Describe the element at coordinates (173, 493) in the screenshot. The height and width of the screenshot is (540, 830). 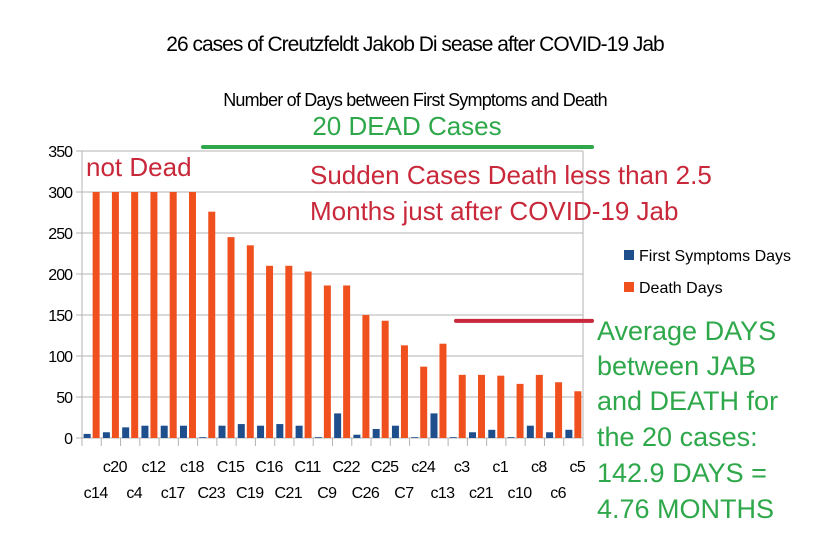
I see `x-category-label: c17` at that location.